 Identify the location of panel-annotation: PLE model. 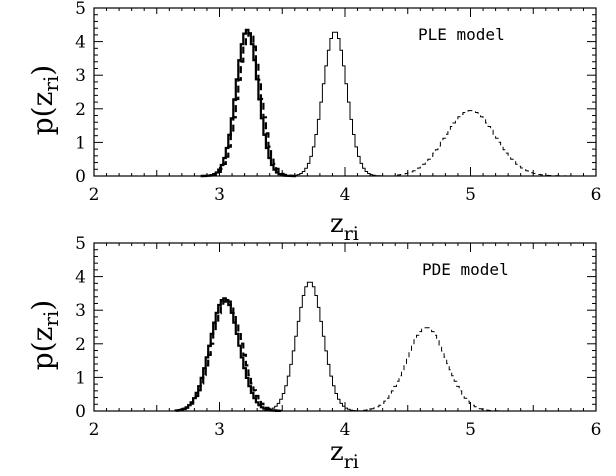
(461, 34).